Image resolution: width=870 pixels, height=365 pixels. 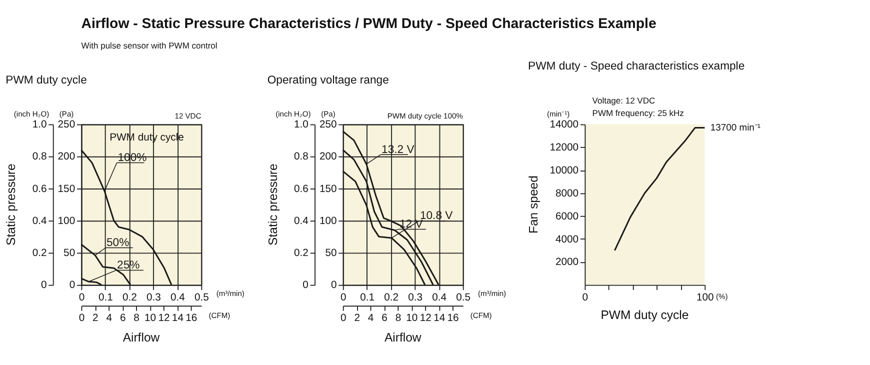 What do you see at coordinates (644, 315) in the screenshot?
I see `x-axis-title: PWM duty cycle` at bounding box center [644, 315].